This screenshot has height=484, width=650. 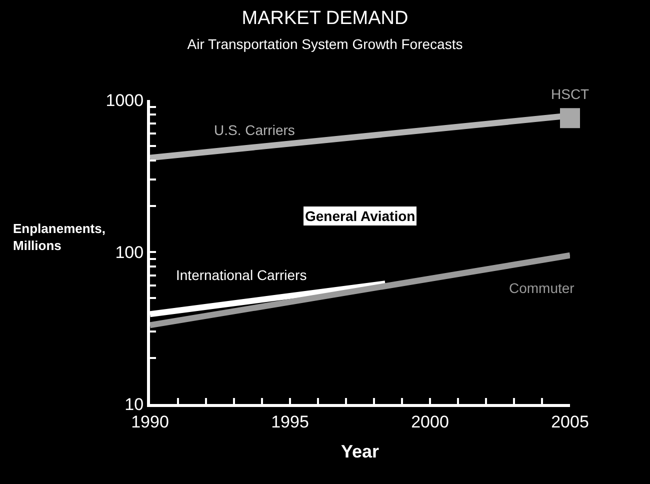 I want to click on y-tick-label: 100, so click(x=129, y=252).